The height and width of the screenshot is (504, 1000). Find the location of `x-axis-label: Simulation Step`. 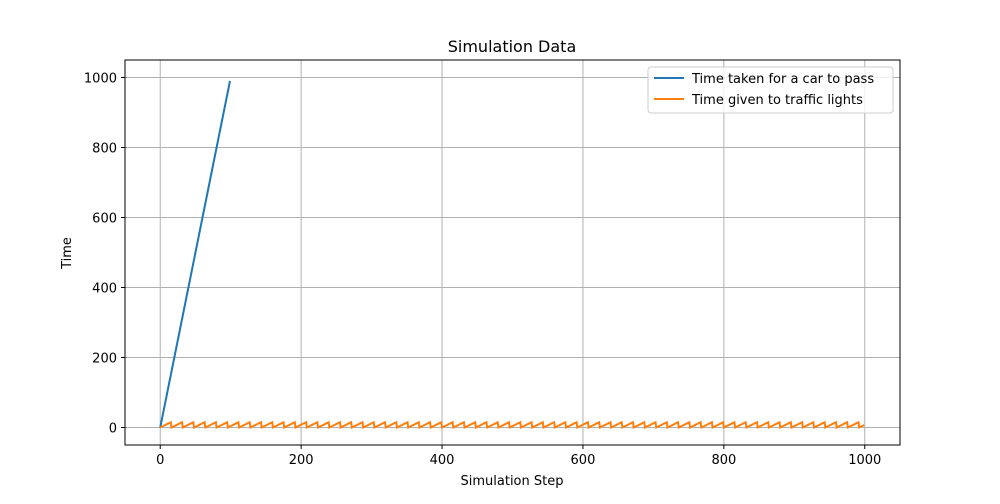

x-axis-label: Simulation Step is located at coordinates (512, 481).